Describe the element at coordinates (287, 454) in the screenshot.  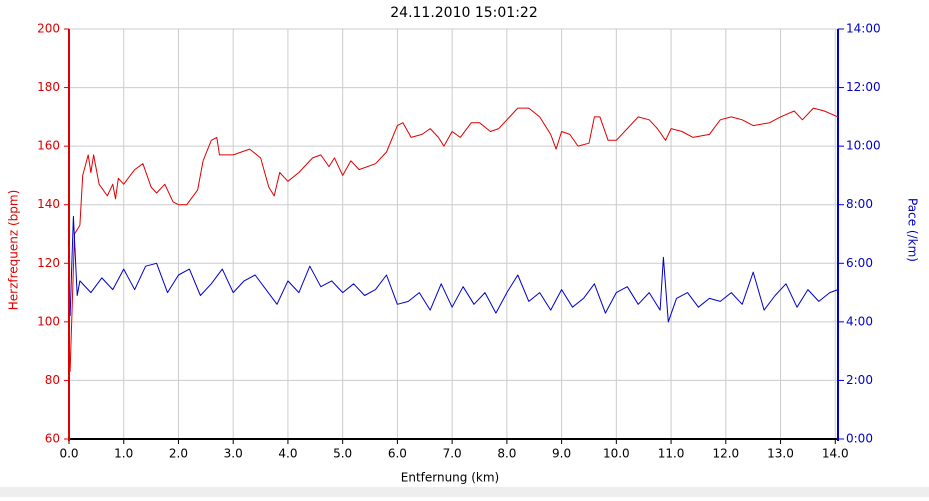
I see `x-tick-label: 4.0` at that location.